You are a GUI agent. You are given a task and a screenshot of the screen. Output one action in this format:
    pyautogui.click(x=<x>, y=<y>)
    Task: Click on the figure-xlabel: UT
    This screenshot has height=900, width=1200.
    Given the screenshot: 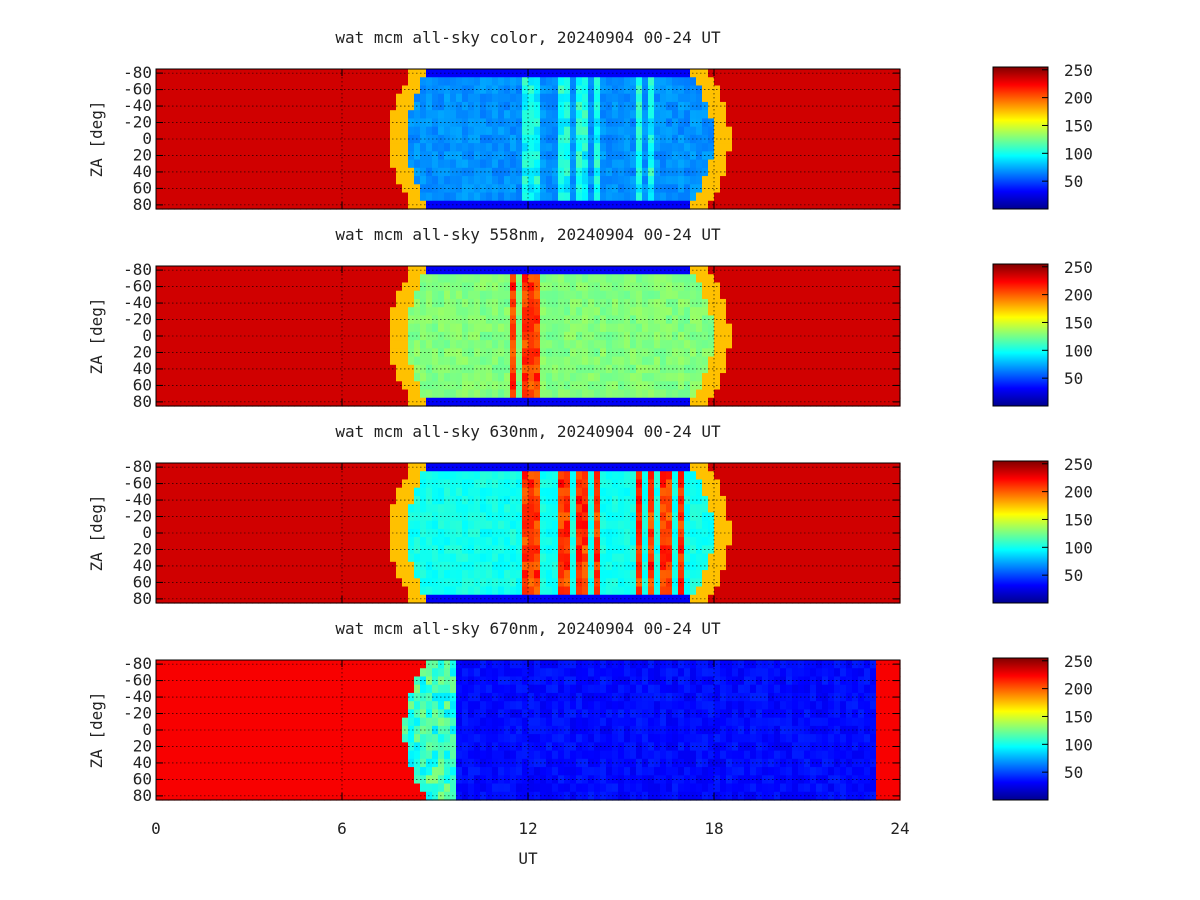 What is the action you would take?
    pyautogui.click(x=528, y=858)
    